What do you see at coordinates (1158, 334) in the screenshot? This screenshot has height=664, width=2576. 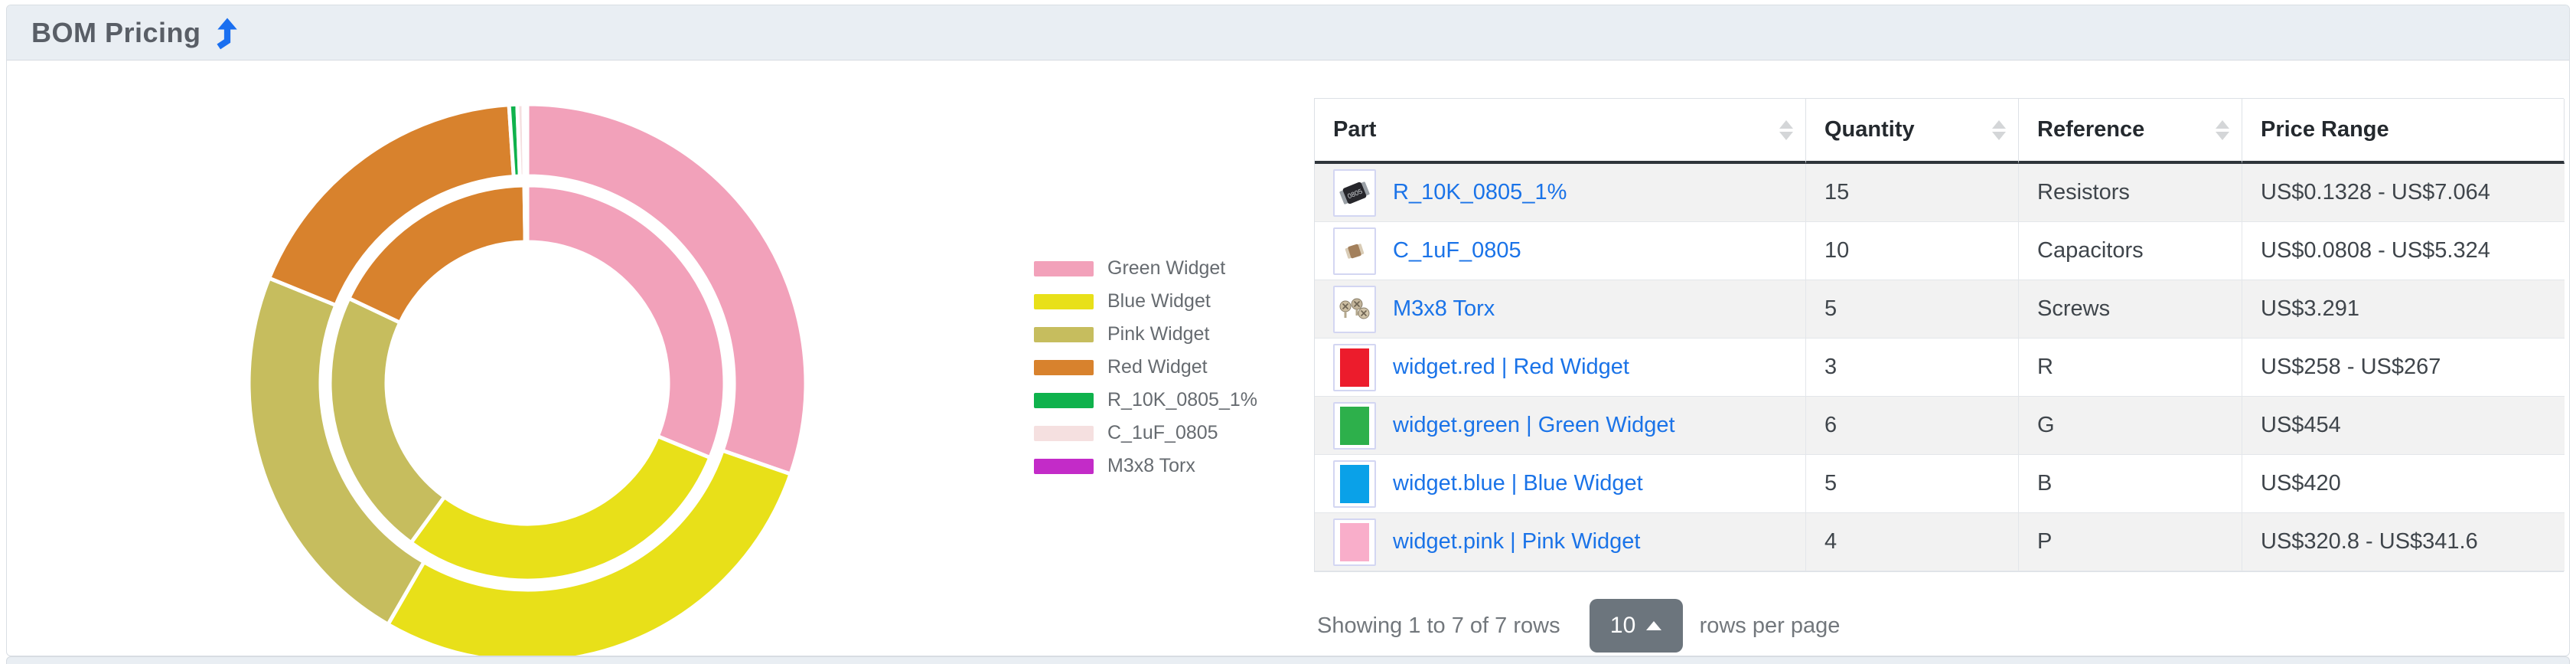 I see `legend-label: Pink Widget` at bounding box center [1158, 334].